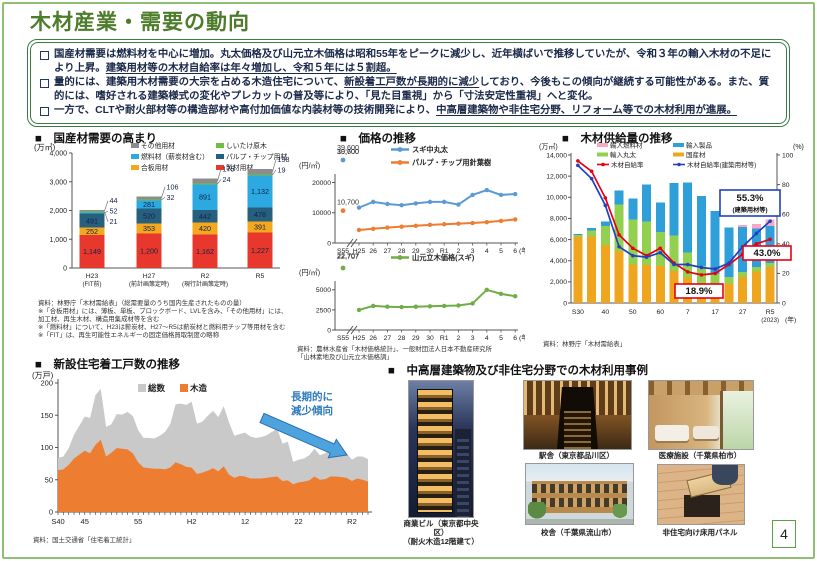  I want to click on svg-text: 1,149, so click(92, 251).